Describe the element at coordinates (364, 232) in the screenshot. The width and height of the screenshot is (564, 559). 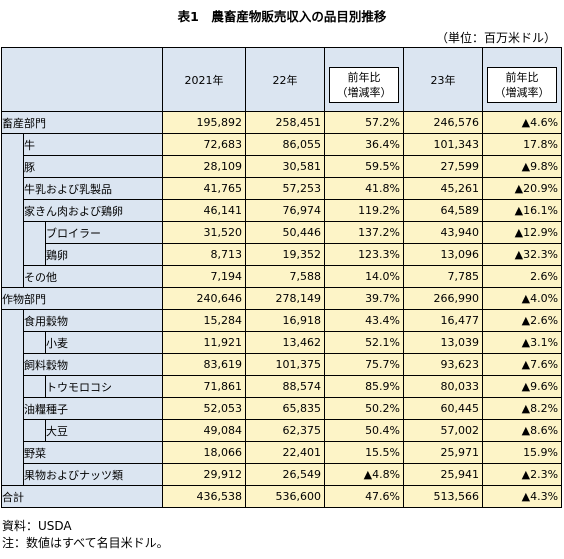
I see `change-22: 137.2%` at that location.